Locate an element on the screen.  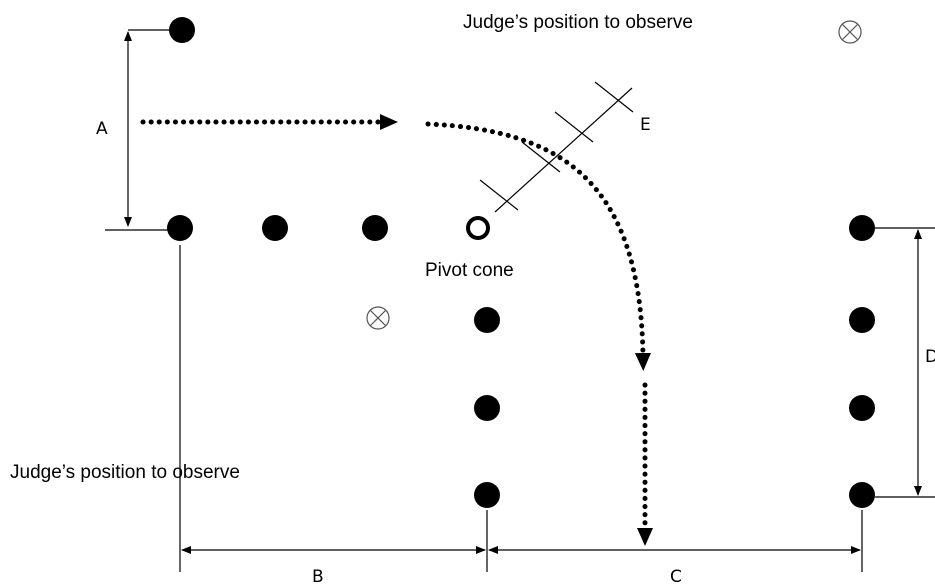
dimension-label: E is located at coordinates (645, 125).